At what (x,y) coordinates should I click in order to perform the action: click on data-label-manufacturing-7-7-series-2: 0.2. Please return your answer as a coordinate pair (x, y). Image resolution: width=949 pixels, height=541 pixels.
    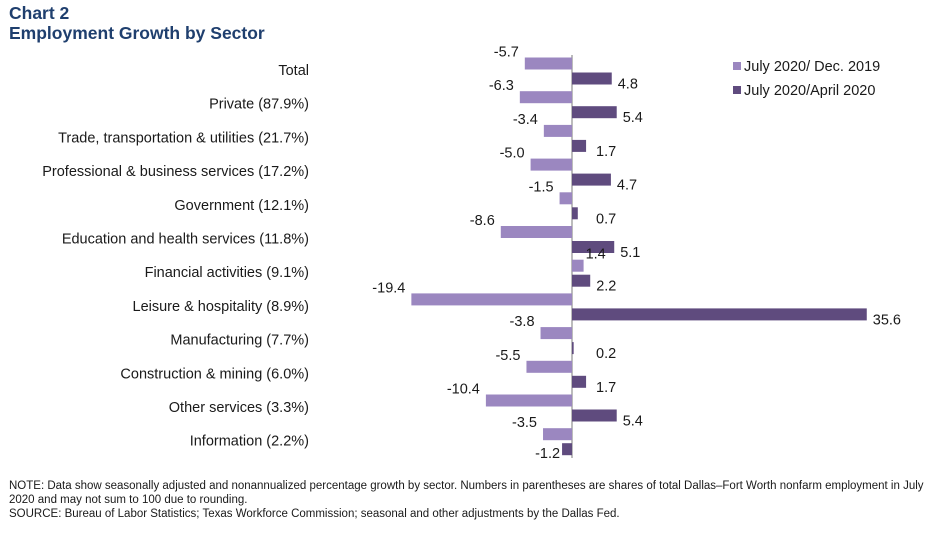
    Looking at the image, I should click on (606, 354).